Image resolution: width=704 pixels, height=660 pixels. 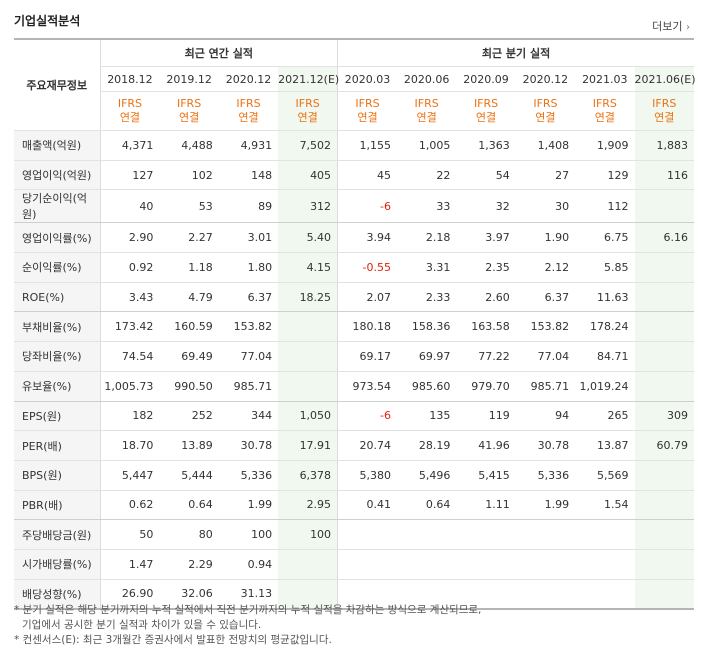 I want to click on table-cell: 13.87, so click(x=605, y=445).